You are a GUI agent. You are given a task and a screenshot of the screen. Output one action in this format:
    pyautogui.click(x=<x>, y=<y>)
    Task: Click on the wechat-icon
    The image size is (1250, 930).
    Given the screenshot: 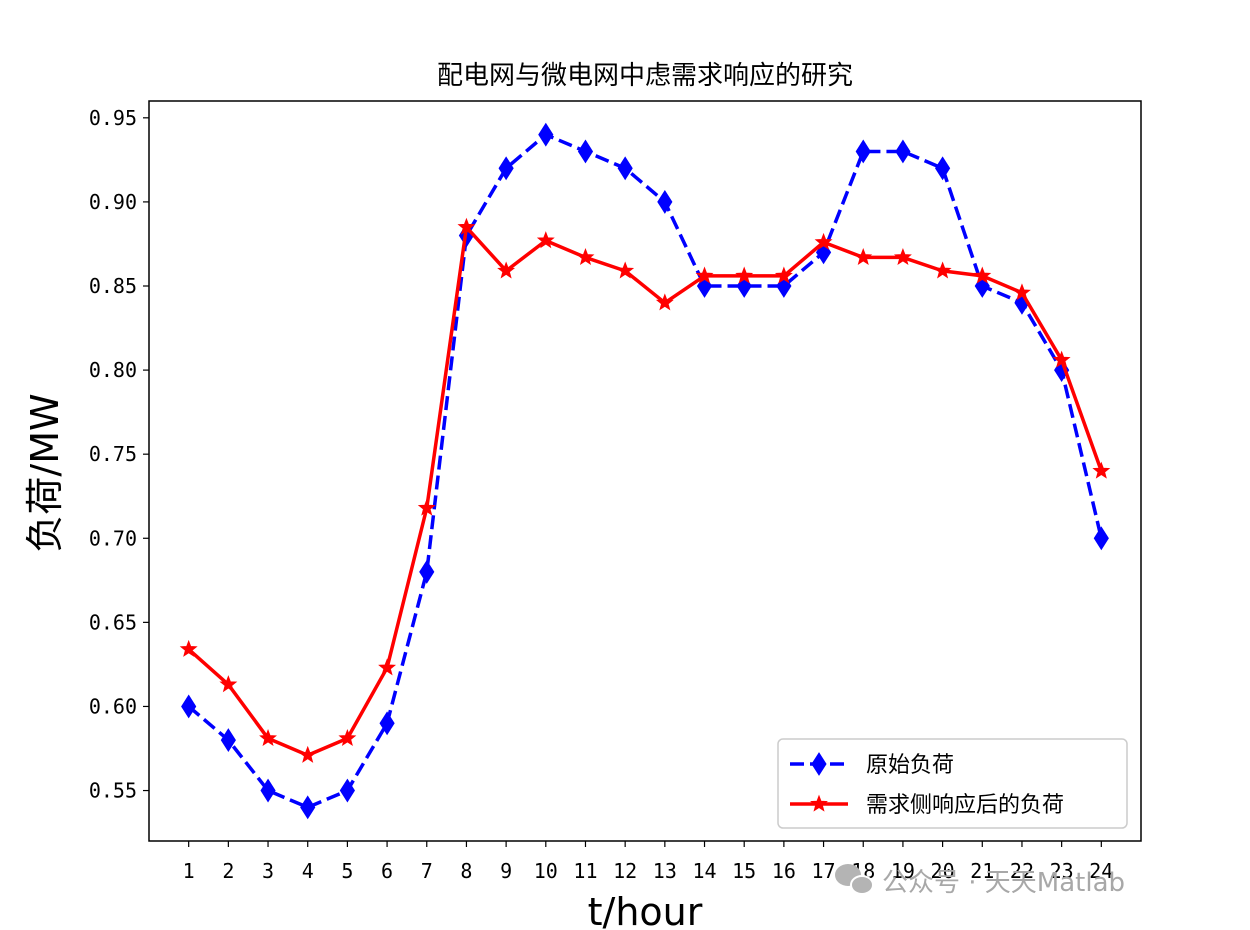 What is the action you would take?
    pyautogui.click(x=854, y=879)
    